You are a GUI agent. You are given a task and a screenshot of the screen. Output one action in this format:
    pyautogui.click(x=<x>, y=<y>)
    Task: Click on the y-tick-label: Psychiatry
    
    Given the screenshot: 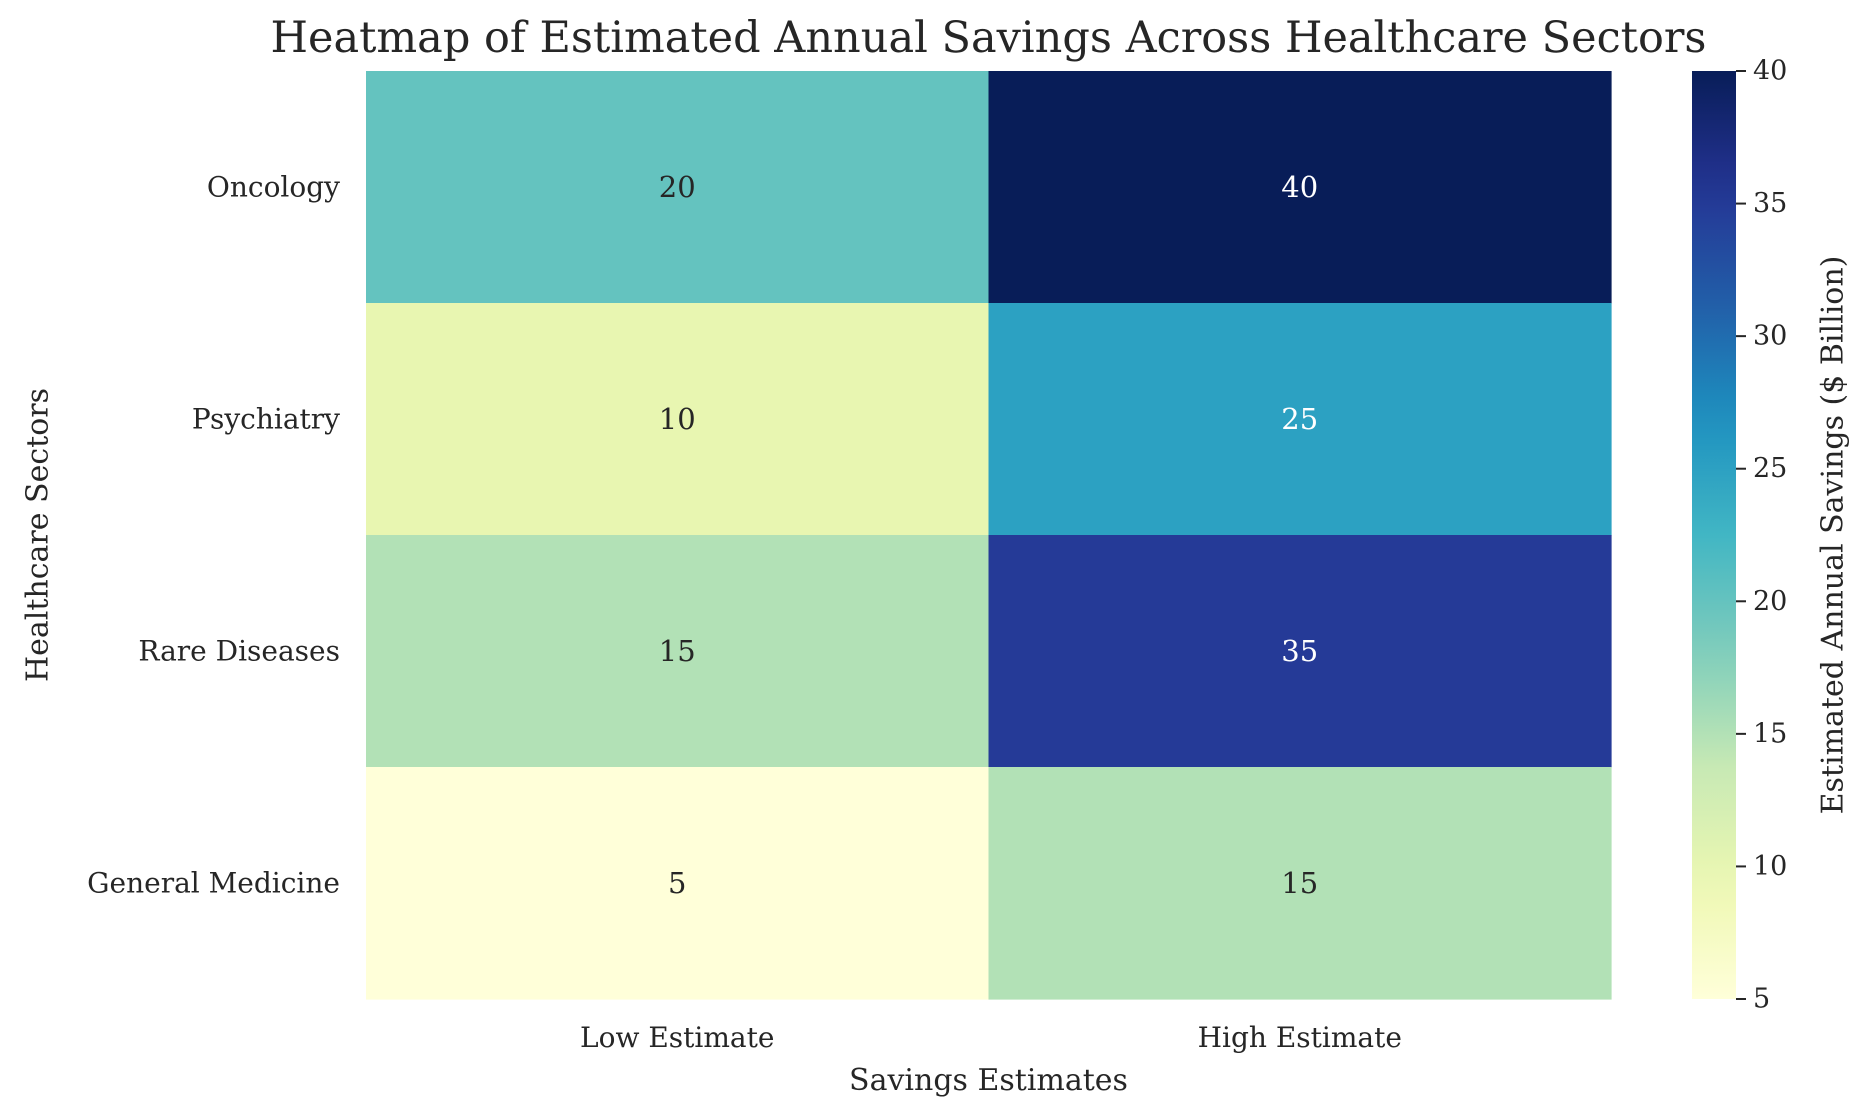 What is the action you would take?
    pyautogui.click(x=266, y=419)
    